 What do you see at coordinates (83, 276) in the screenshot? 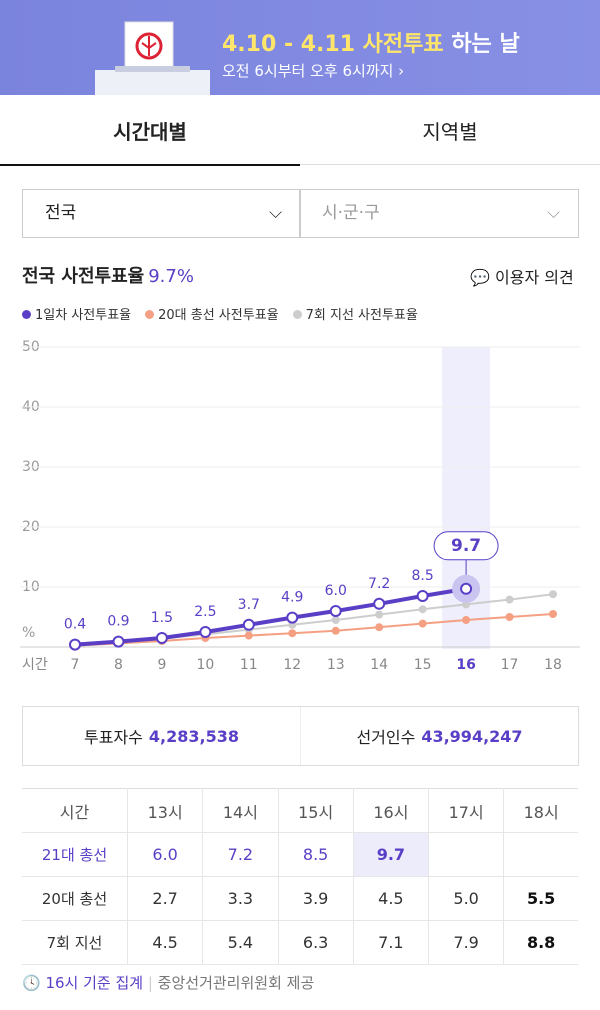
I see `headline: 전국 사전투표율` at bounding box center [83, 276].